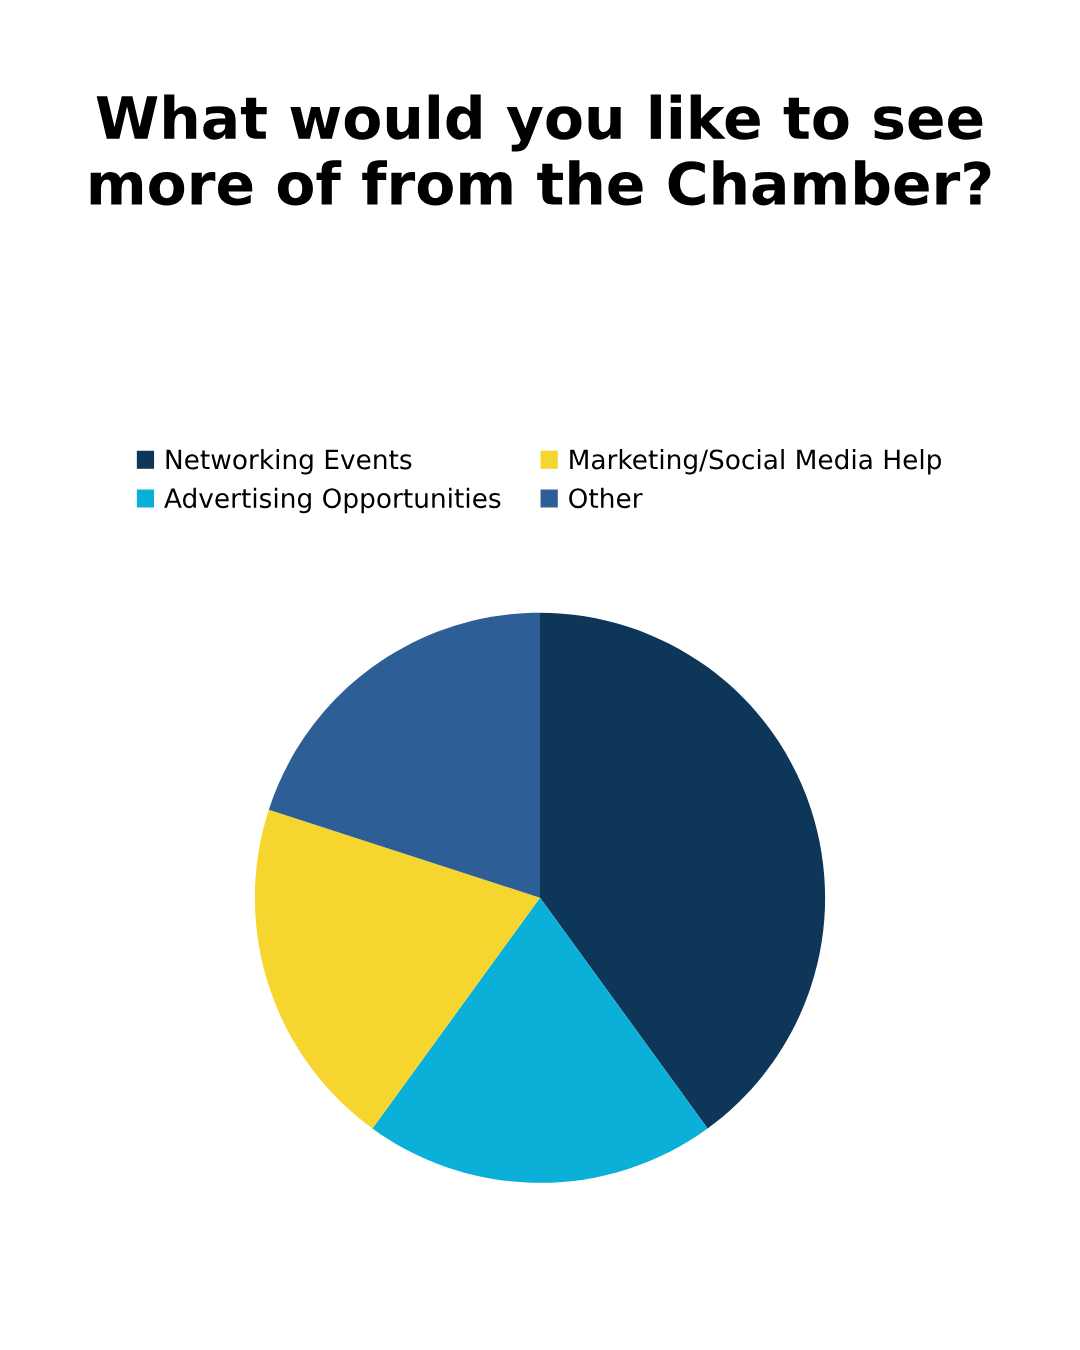 This screenshot has height=1350, width=1080. What do you see at coordinates (756, 462) in the screenshot?
I see `legend-label: Marketing/Social Media Help` at bounding box center [756, 462].